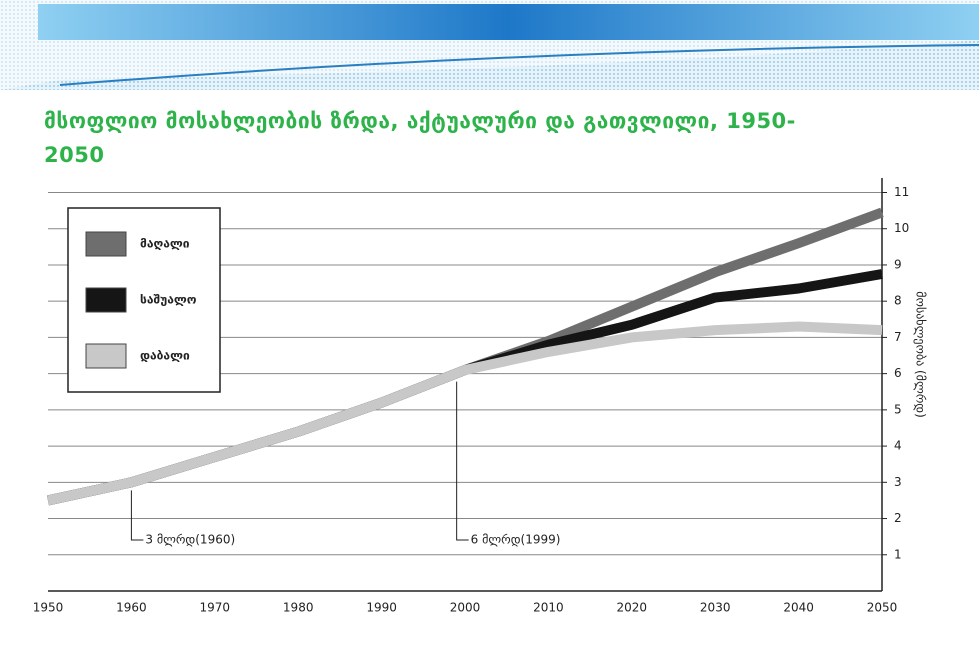  What do you see at coordinates (48, 608) in the screenshot?
I see `x-tick-label: 1950` at bounding box center [48, 608].